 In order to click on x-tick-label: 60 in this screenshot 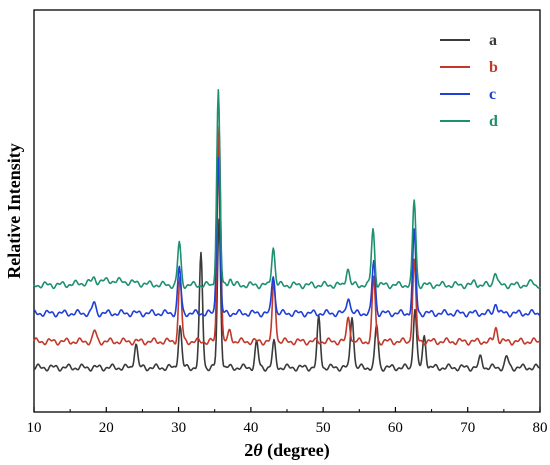, I will do `click(395, 428)`.